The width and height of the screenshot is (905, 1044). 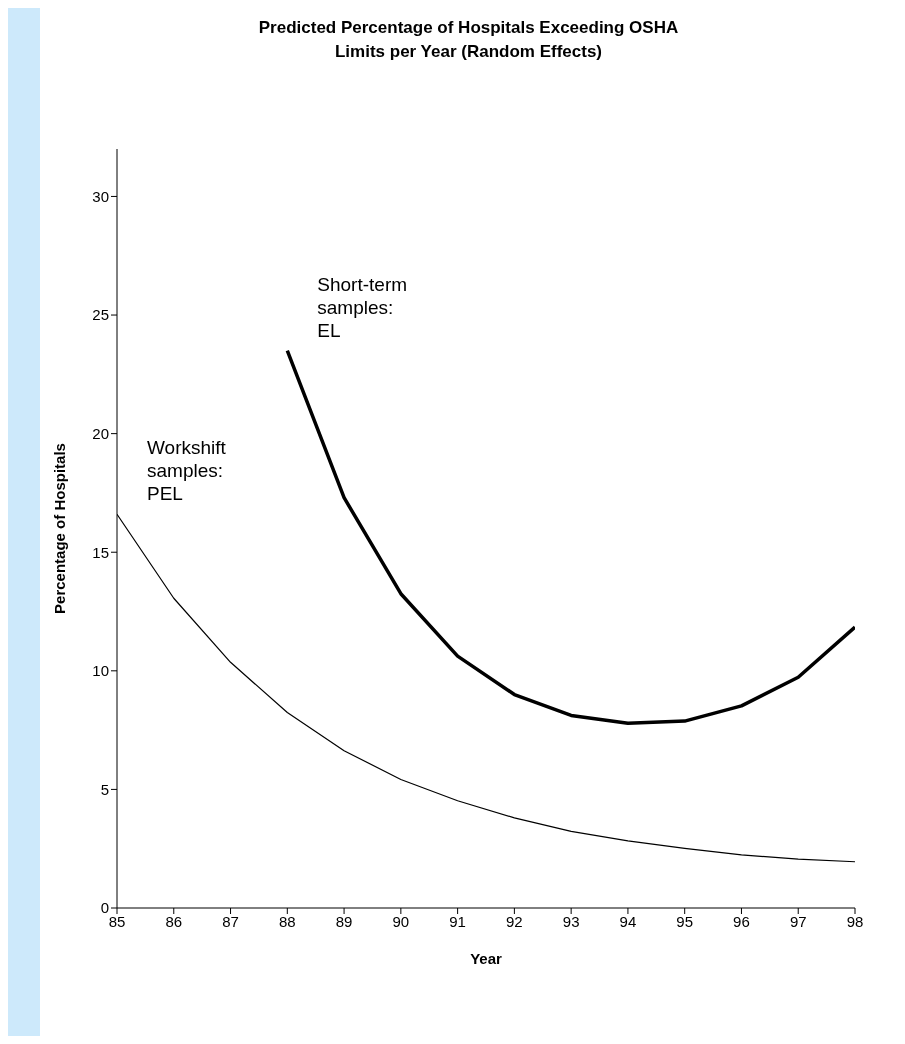 What do you see at coordinates (174, 921) in the screenshot?
I see `x-tick-label: 86` at bounding box center [174, 921].